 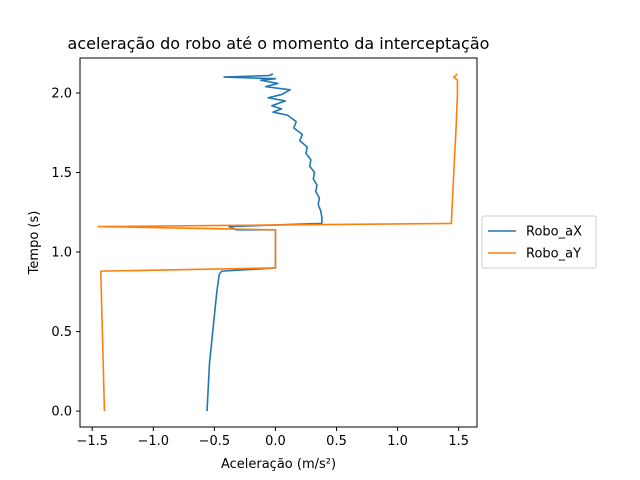 What do you see at coordinates (215, 441) in the screenshot?
I see `x-tick-label: −0.5` at bounding box center [215, 441].